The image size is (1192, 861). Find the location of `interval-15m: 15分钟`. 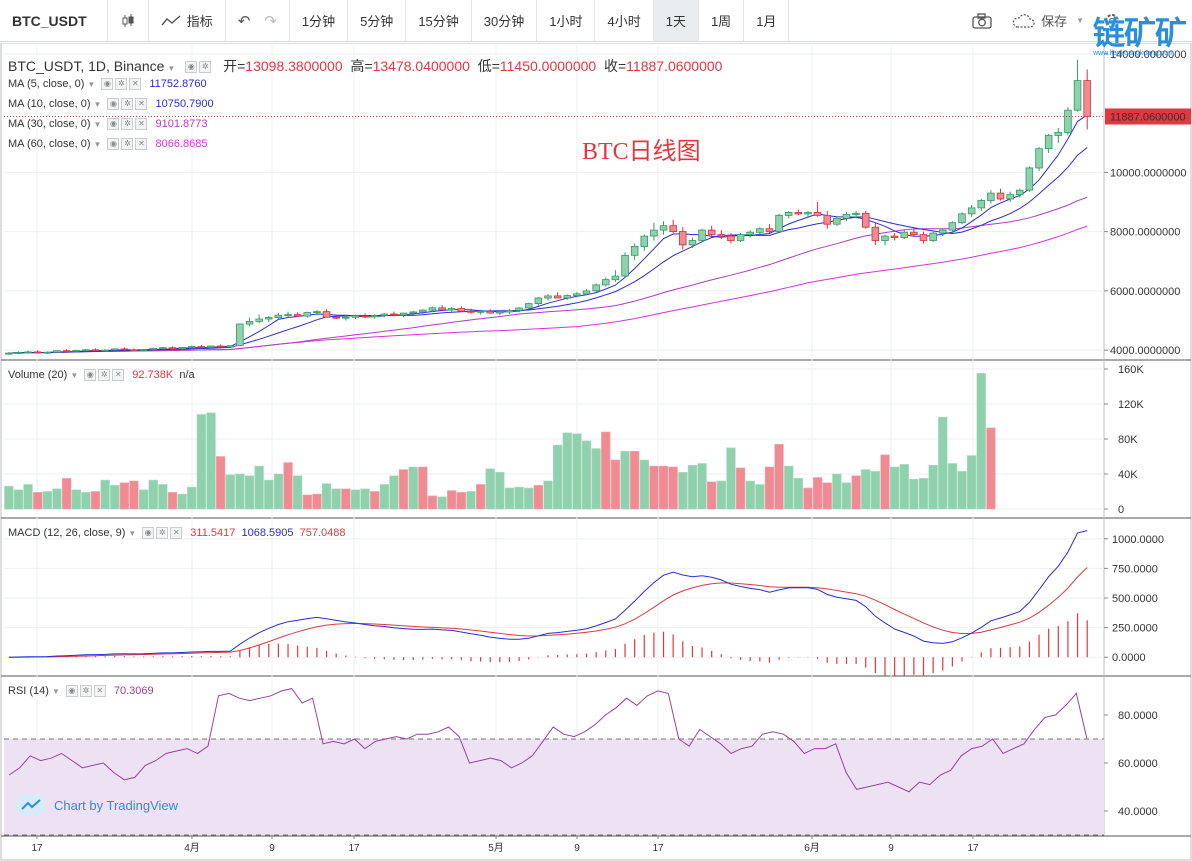

interval-15m: 15分钟 is located at coordinates (439, 20).